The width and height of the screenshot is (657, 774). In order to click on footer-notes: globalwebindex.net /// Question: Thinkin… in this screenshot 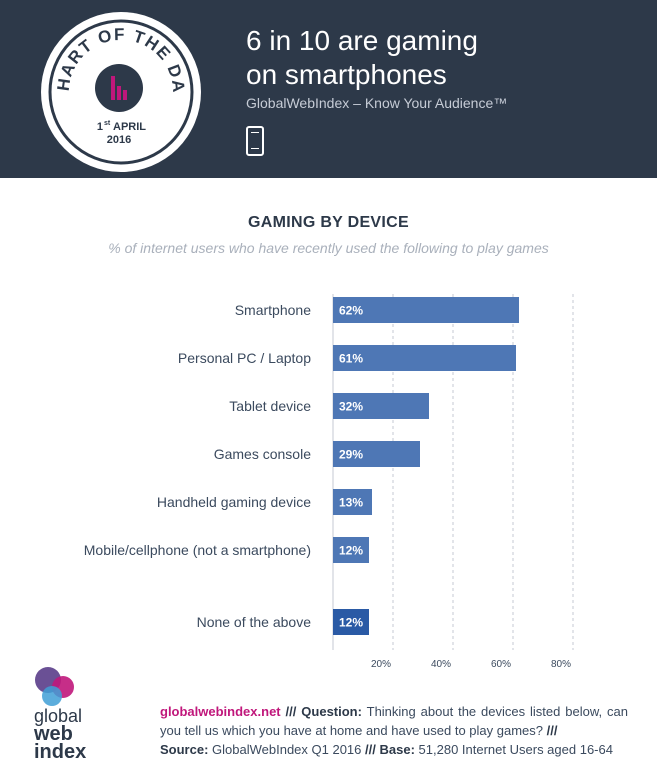, I will do `click(394, 730)`.